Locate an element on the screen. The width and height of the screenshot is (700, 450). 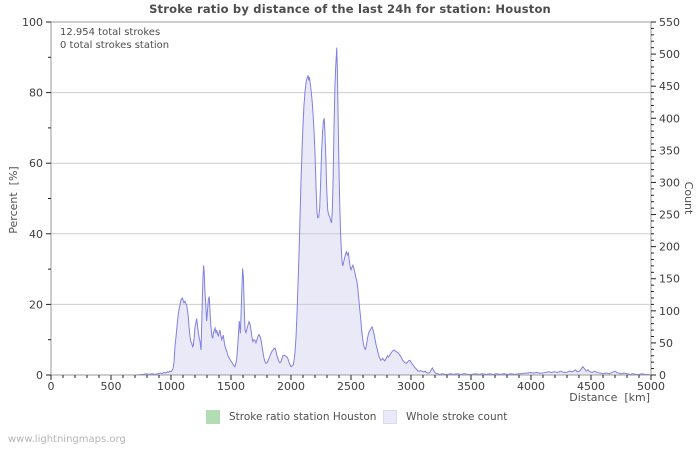
y-axis-title-left: Percent [%] is located at coordinates (13, 200).